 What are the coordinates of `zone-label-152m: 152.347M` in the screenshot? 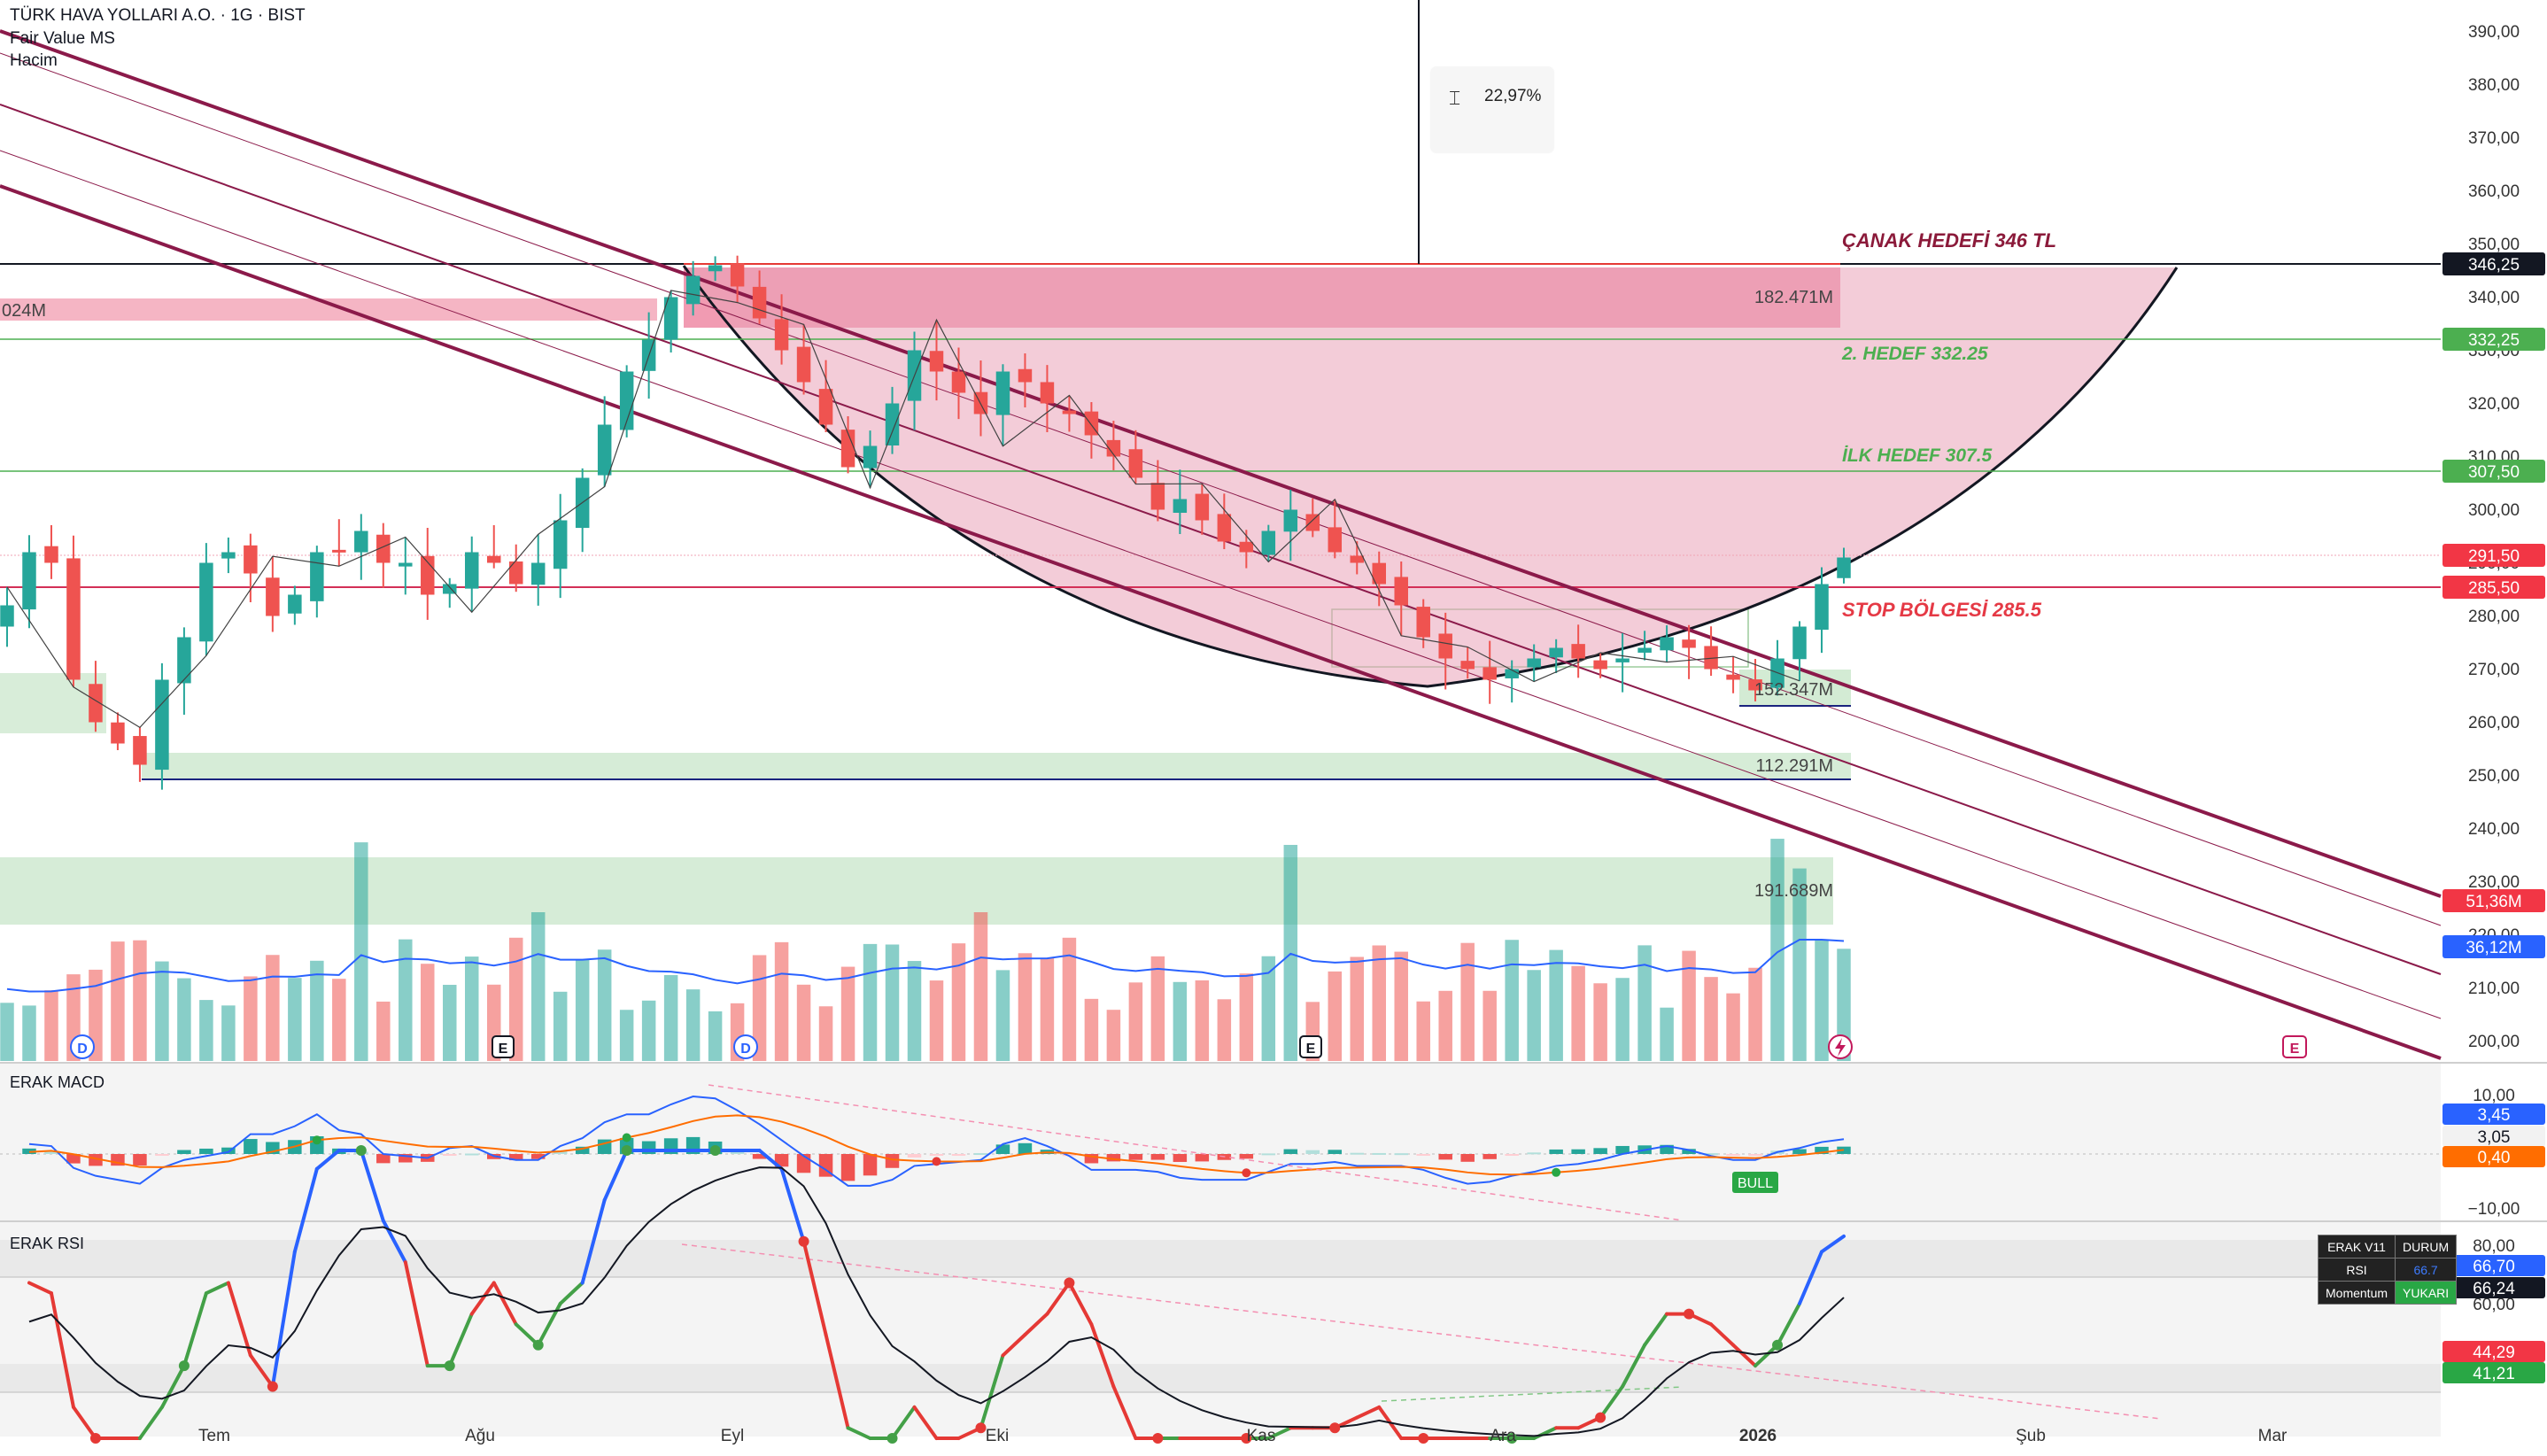 It's located at (1794, 690).